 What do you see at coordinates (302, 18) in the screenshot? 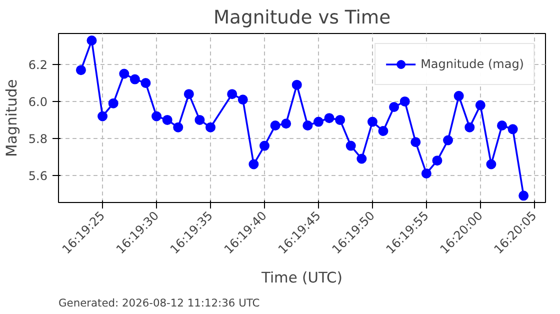
I see `chart-title: Magnitude vs Time` at bounding box center [302, 18].